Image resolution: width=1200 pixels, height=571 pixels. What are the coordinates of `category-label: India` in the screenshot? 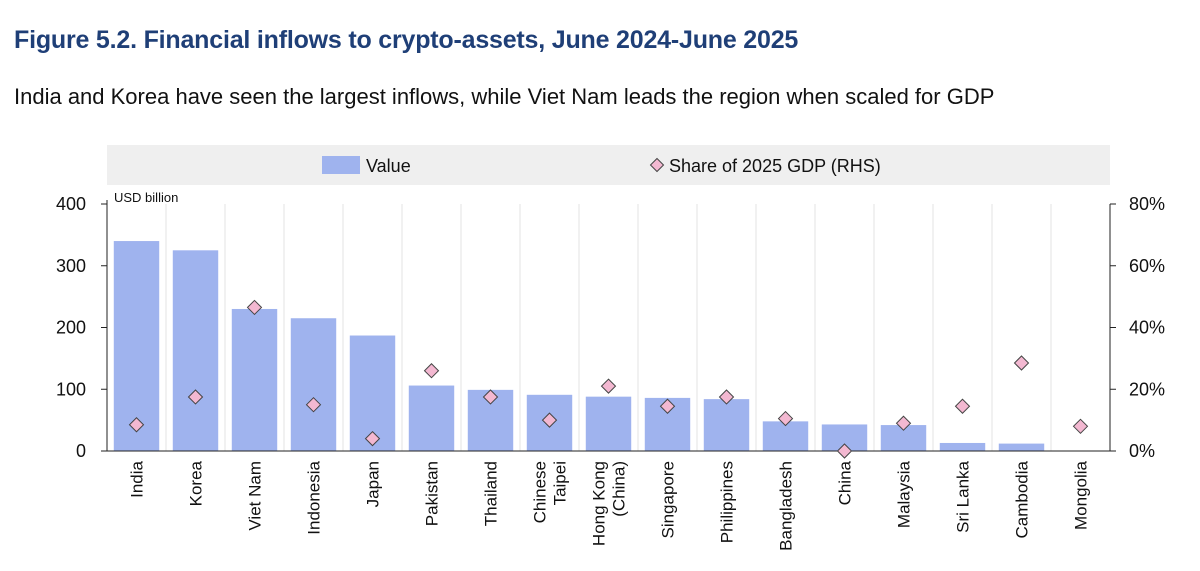 It's located at (137, 478).